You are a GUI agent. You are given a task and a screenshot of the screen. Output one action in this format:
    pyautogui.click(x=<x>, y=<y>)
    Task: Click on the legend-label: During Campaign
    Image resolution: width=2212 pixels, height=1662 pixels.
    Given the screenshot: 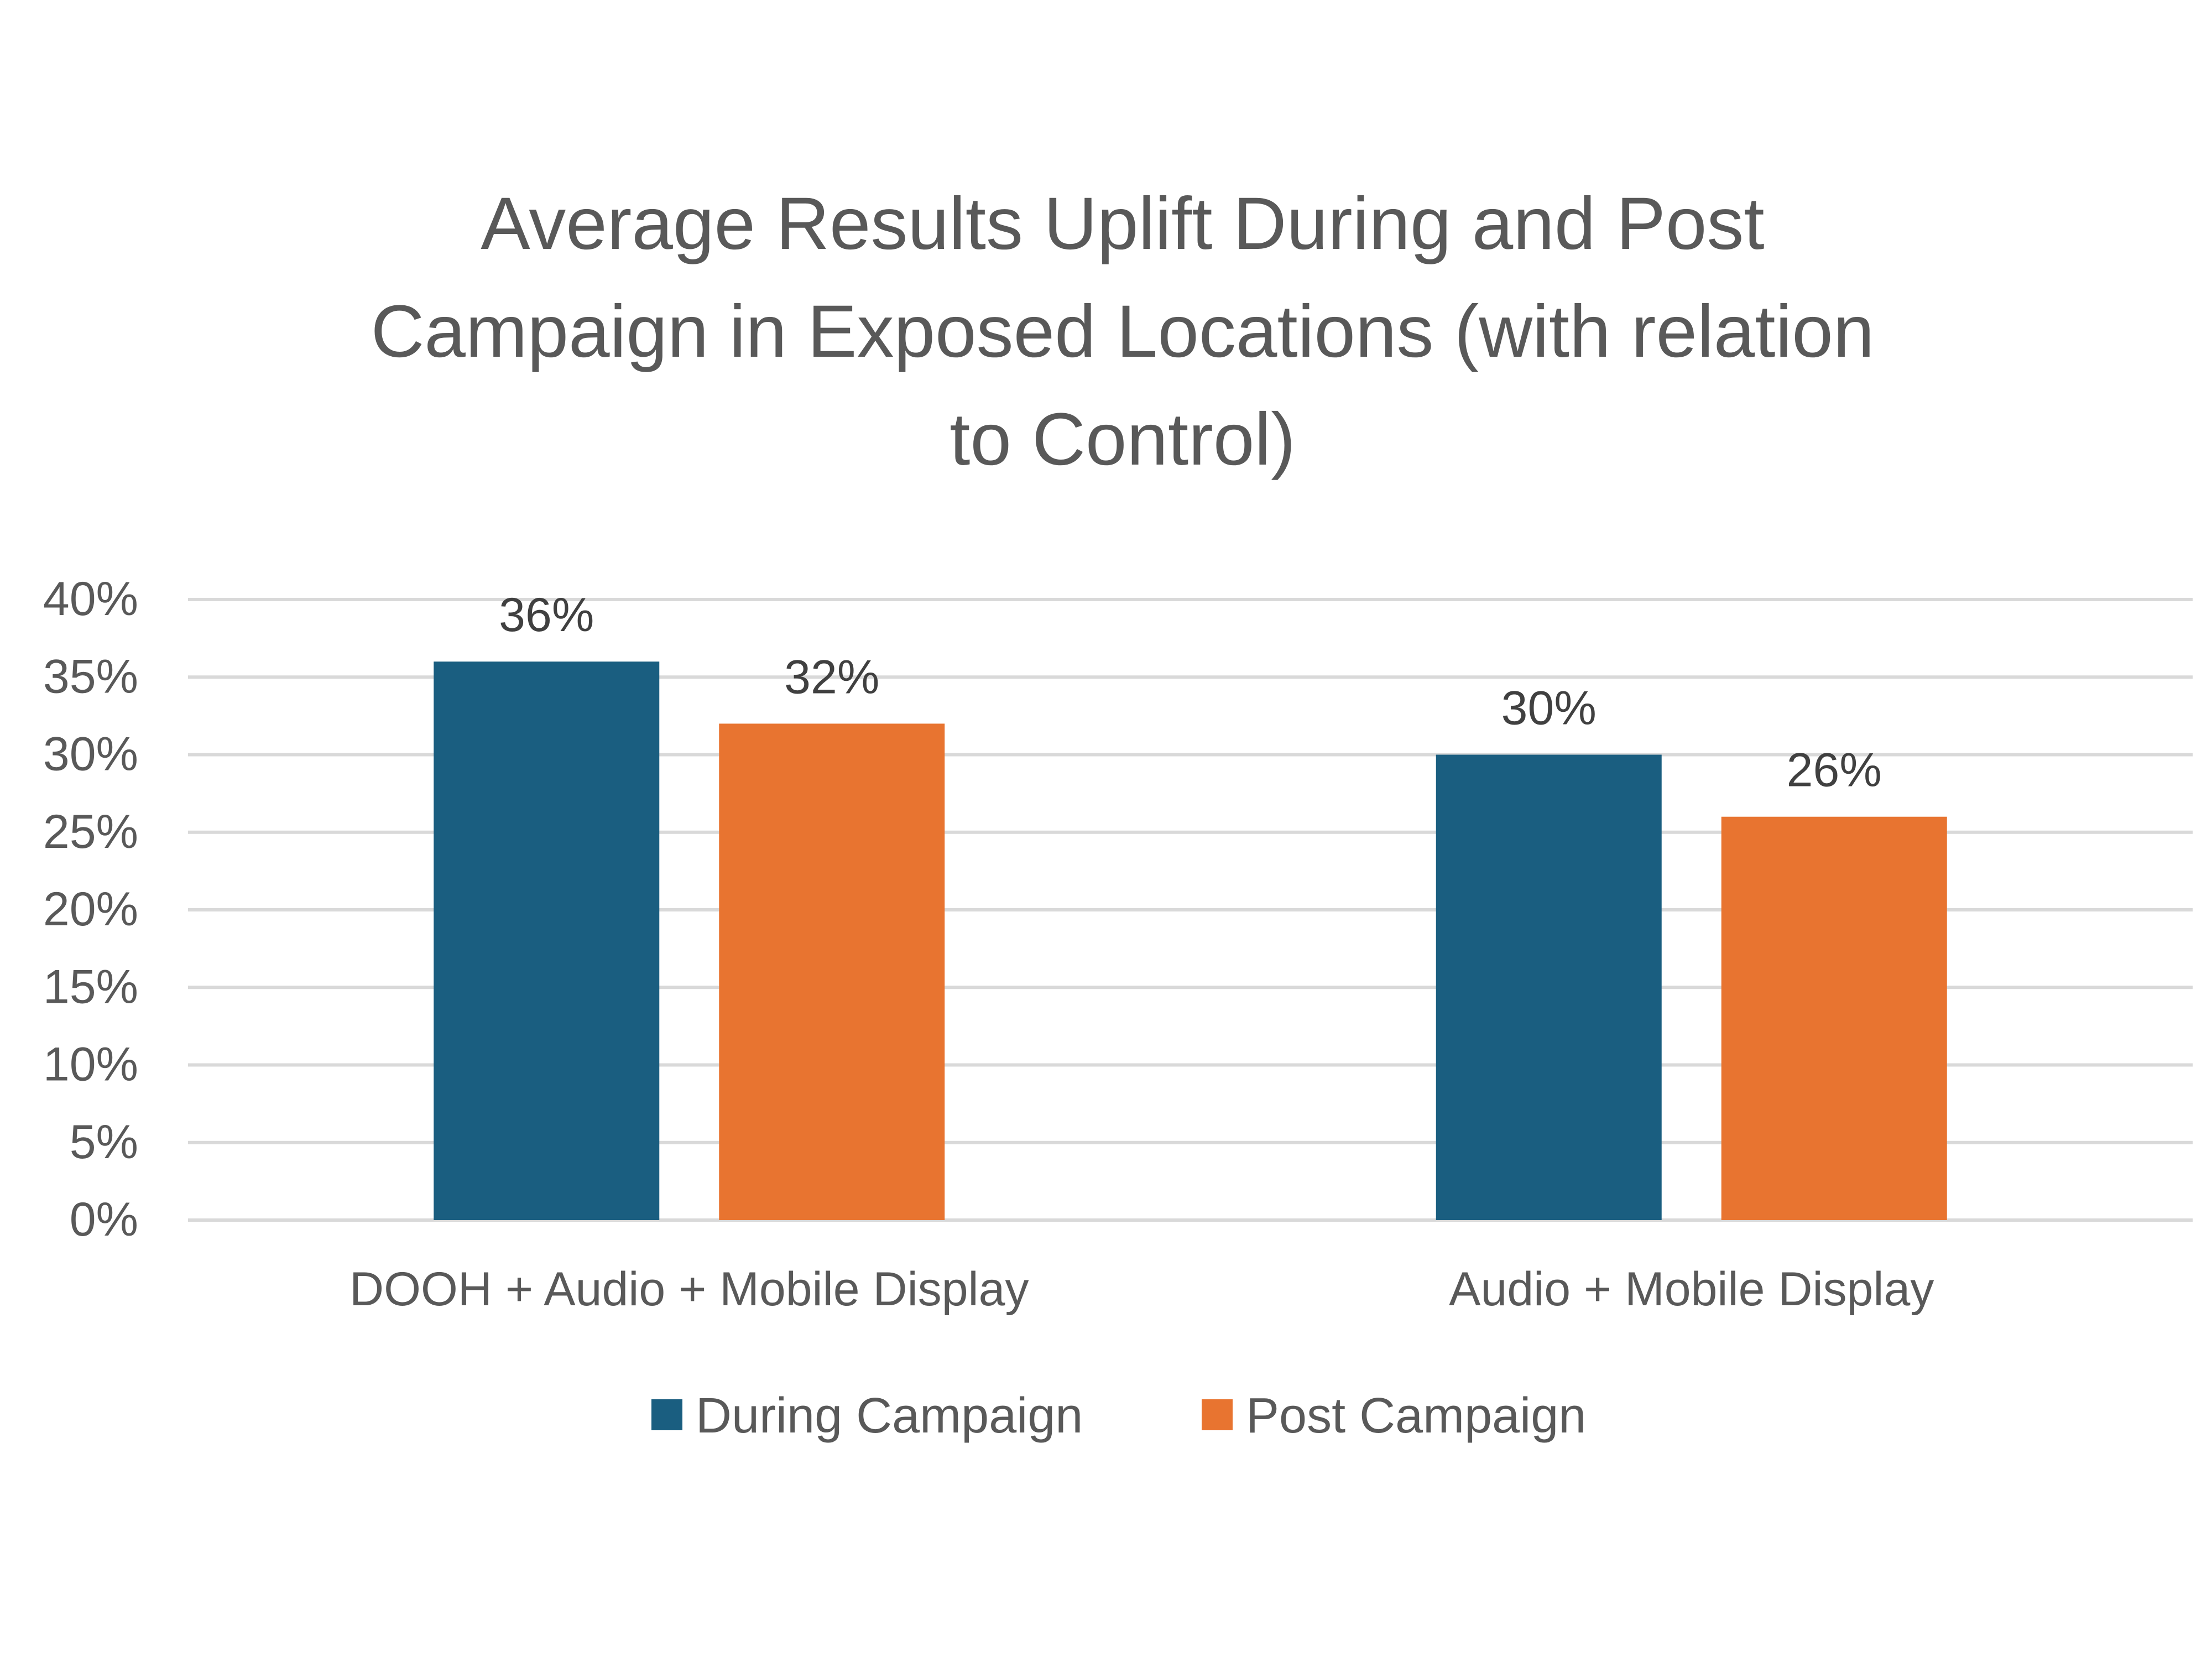 What is the action you would take?
    pyautogui.click(x=890, y=1416)
    